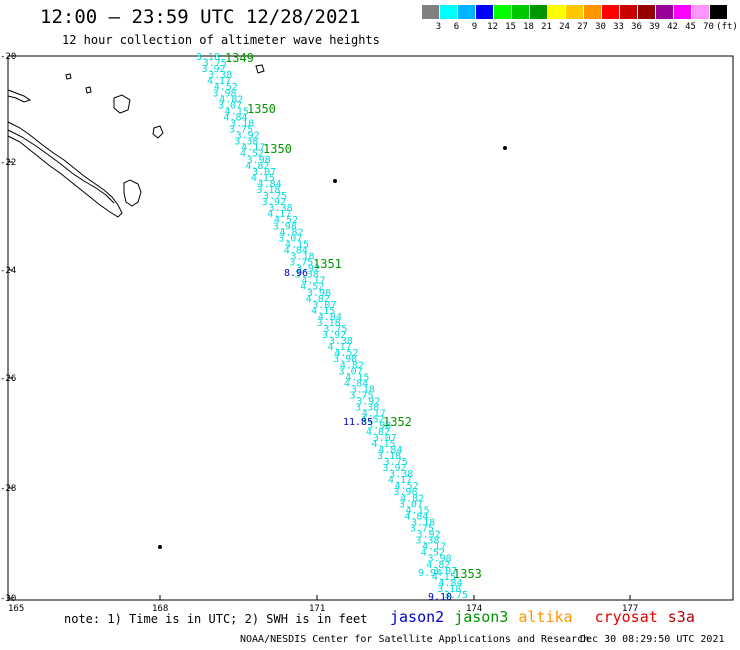 This screenshot has height=650, width=740. What do you see at coordinates (672, 27) in the screenshot?
I see `legend-label: 42` at bounding box center [672, 27].